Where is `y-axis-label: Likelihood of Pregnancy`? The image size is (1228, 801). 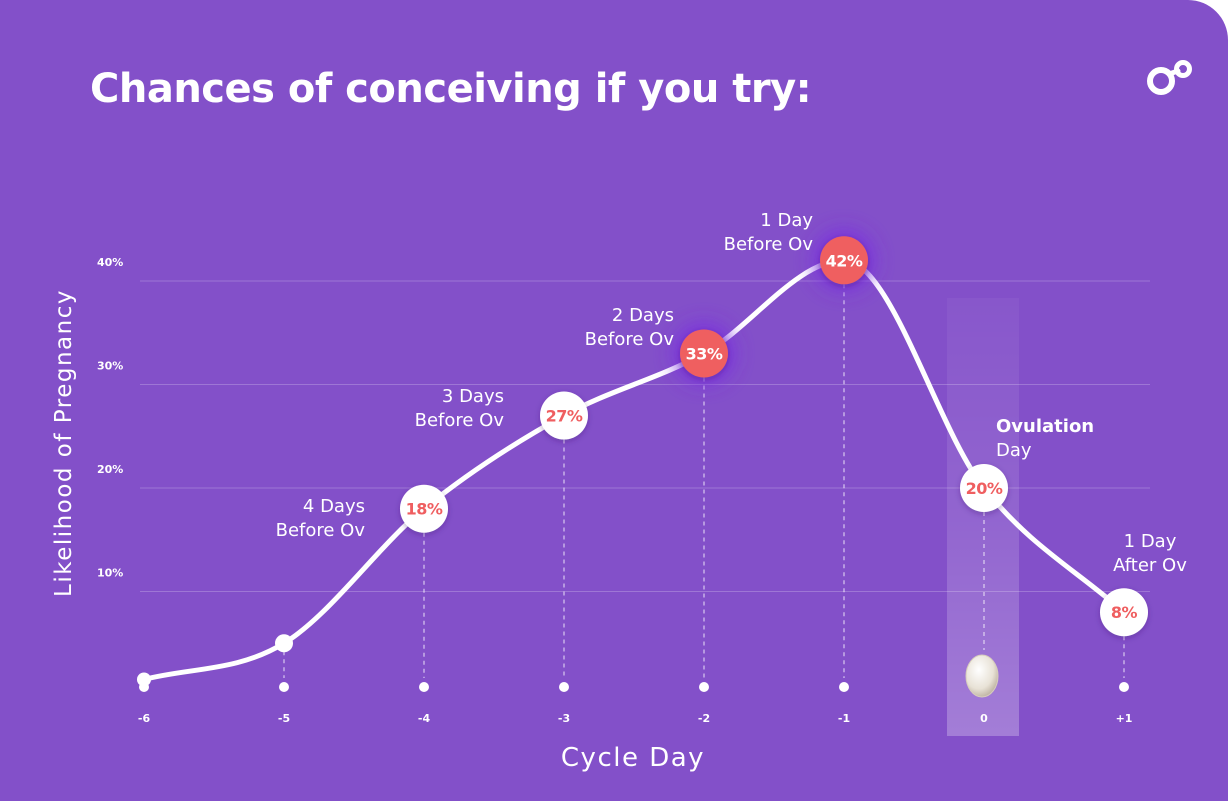 y-axis-label: Likelihood of Pregnancy is located at coordinates (64, 443).